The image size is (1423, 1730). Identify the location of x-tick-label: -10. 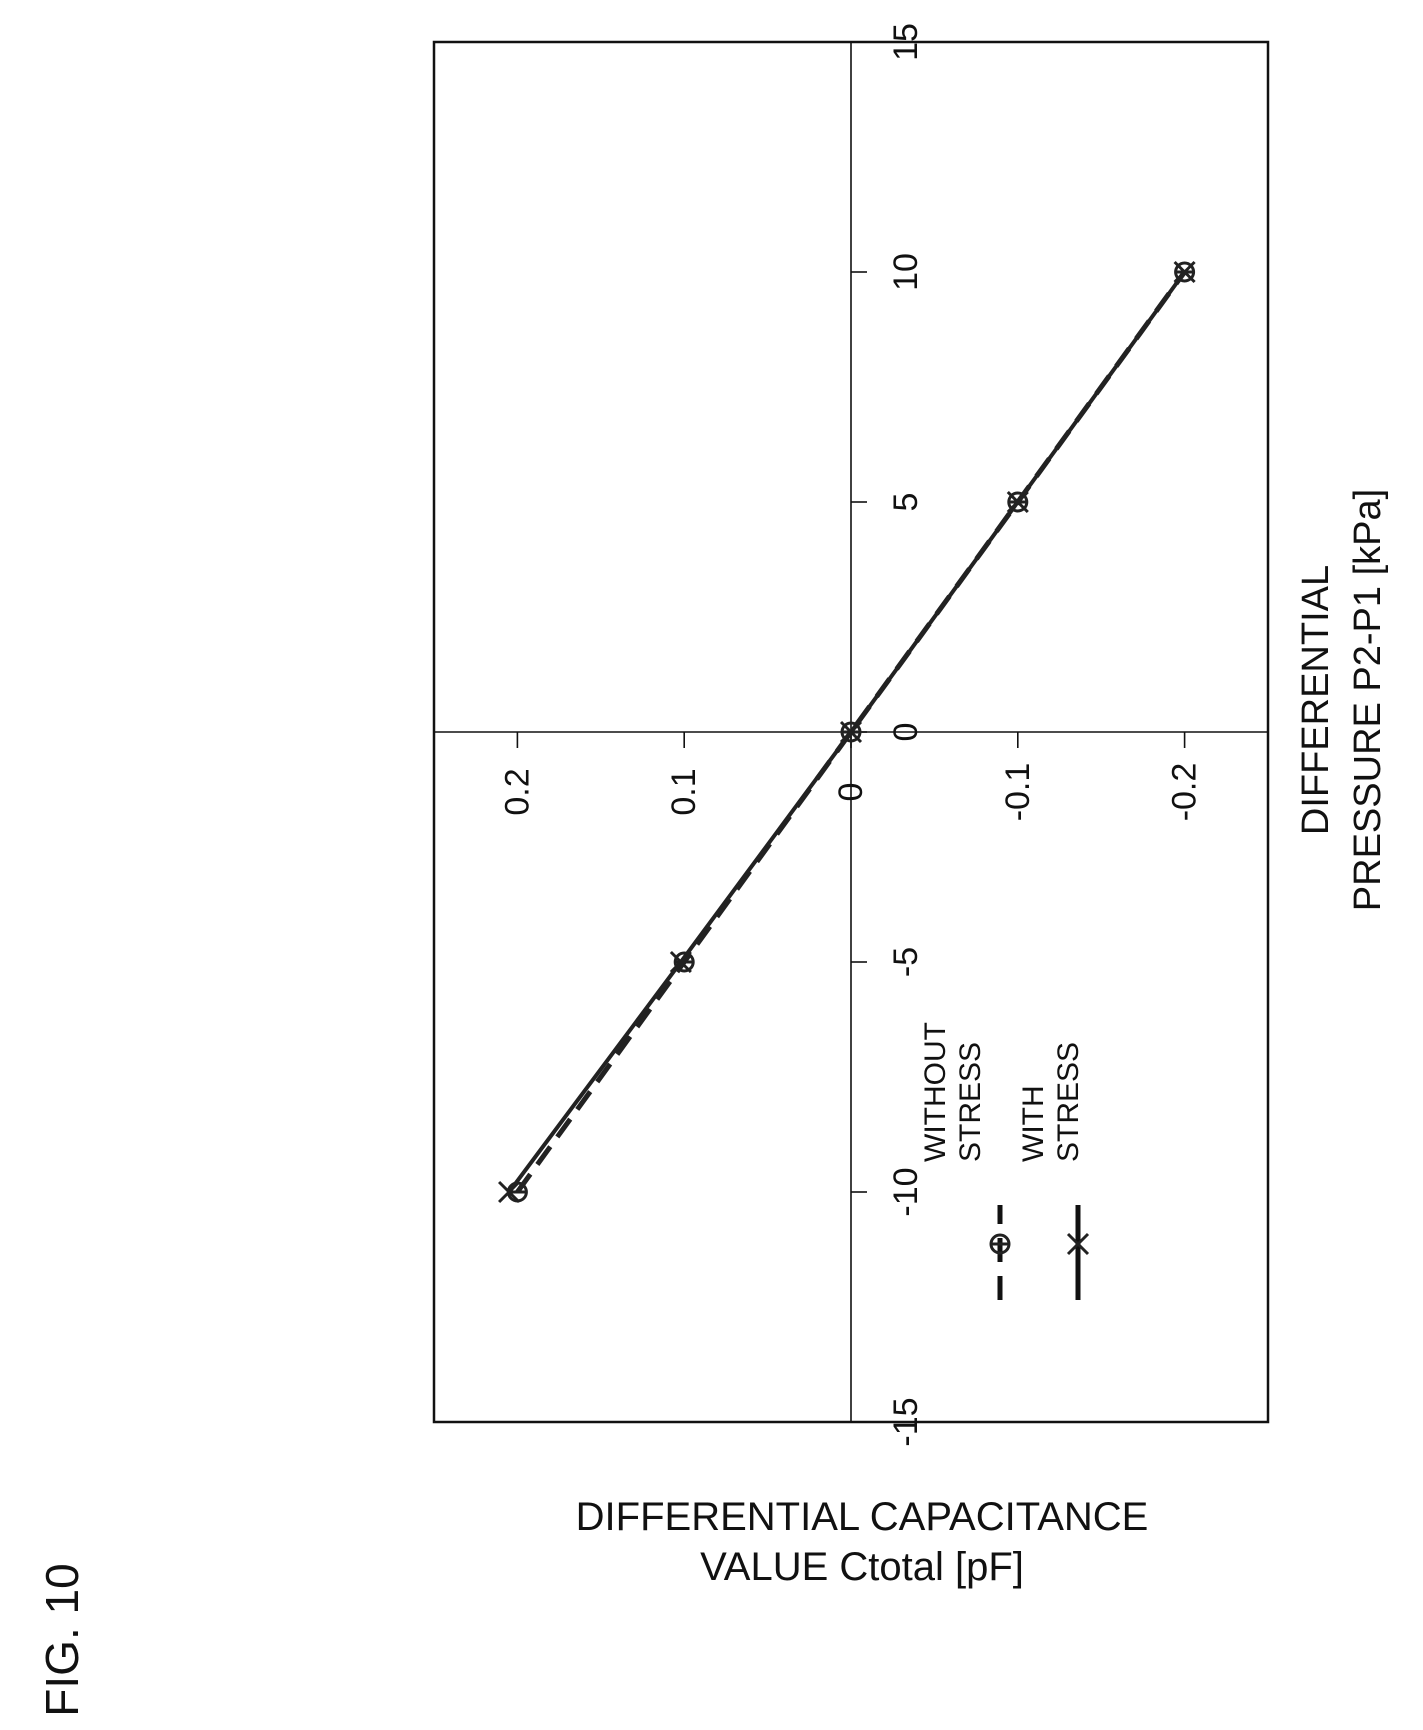
(906, 1191).